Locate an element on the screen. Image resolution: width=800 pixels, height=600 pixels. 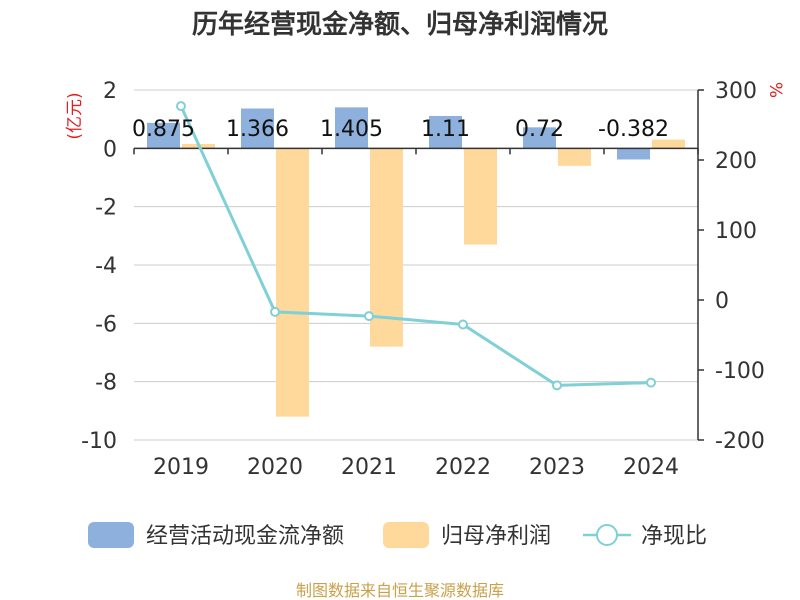
cashflow-value-label: 0.72 is located at coordinates (539, 129).